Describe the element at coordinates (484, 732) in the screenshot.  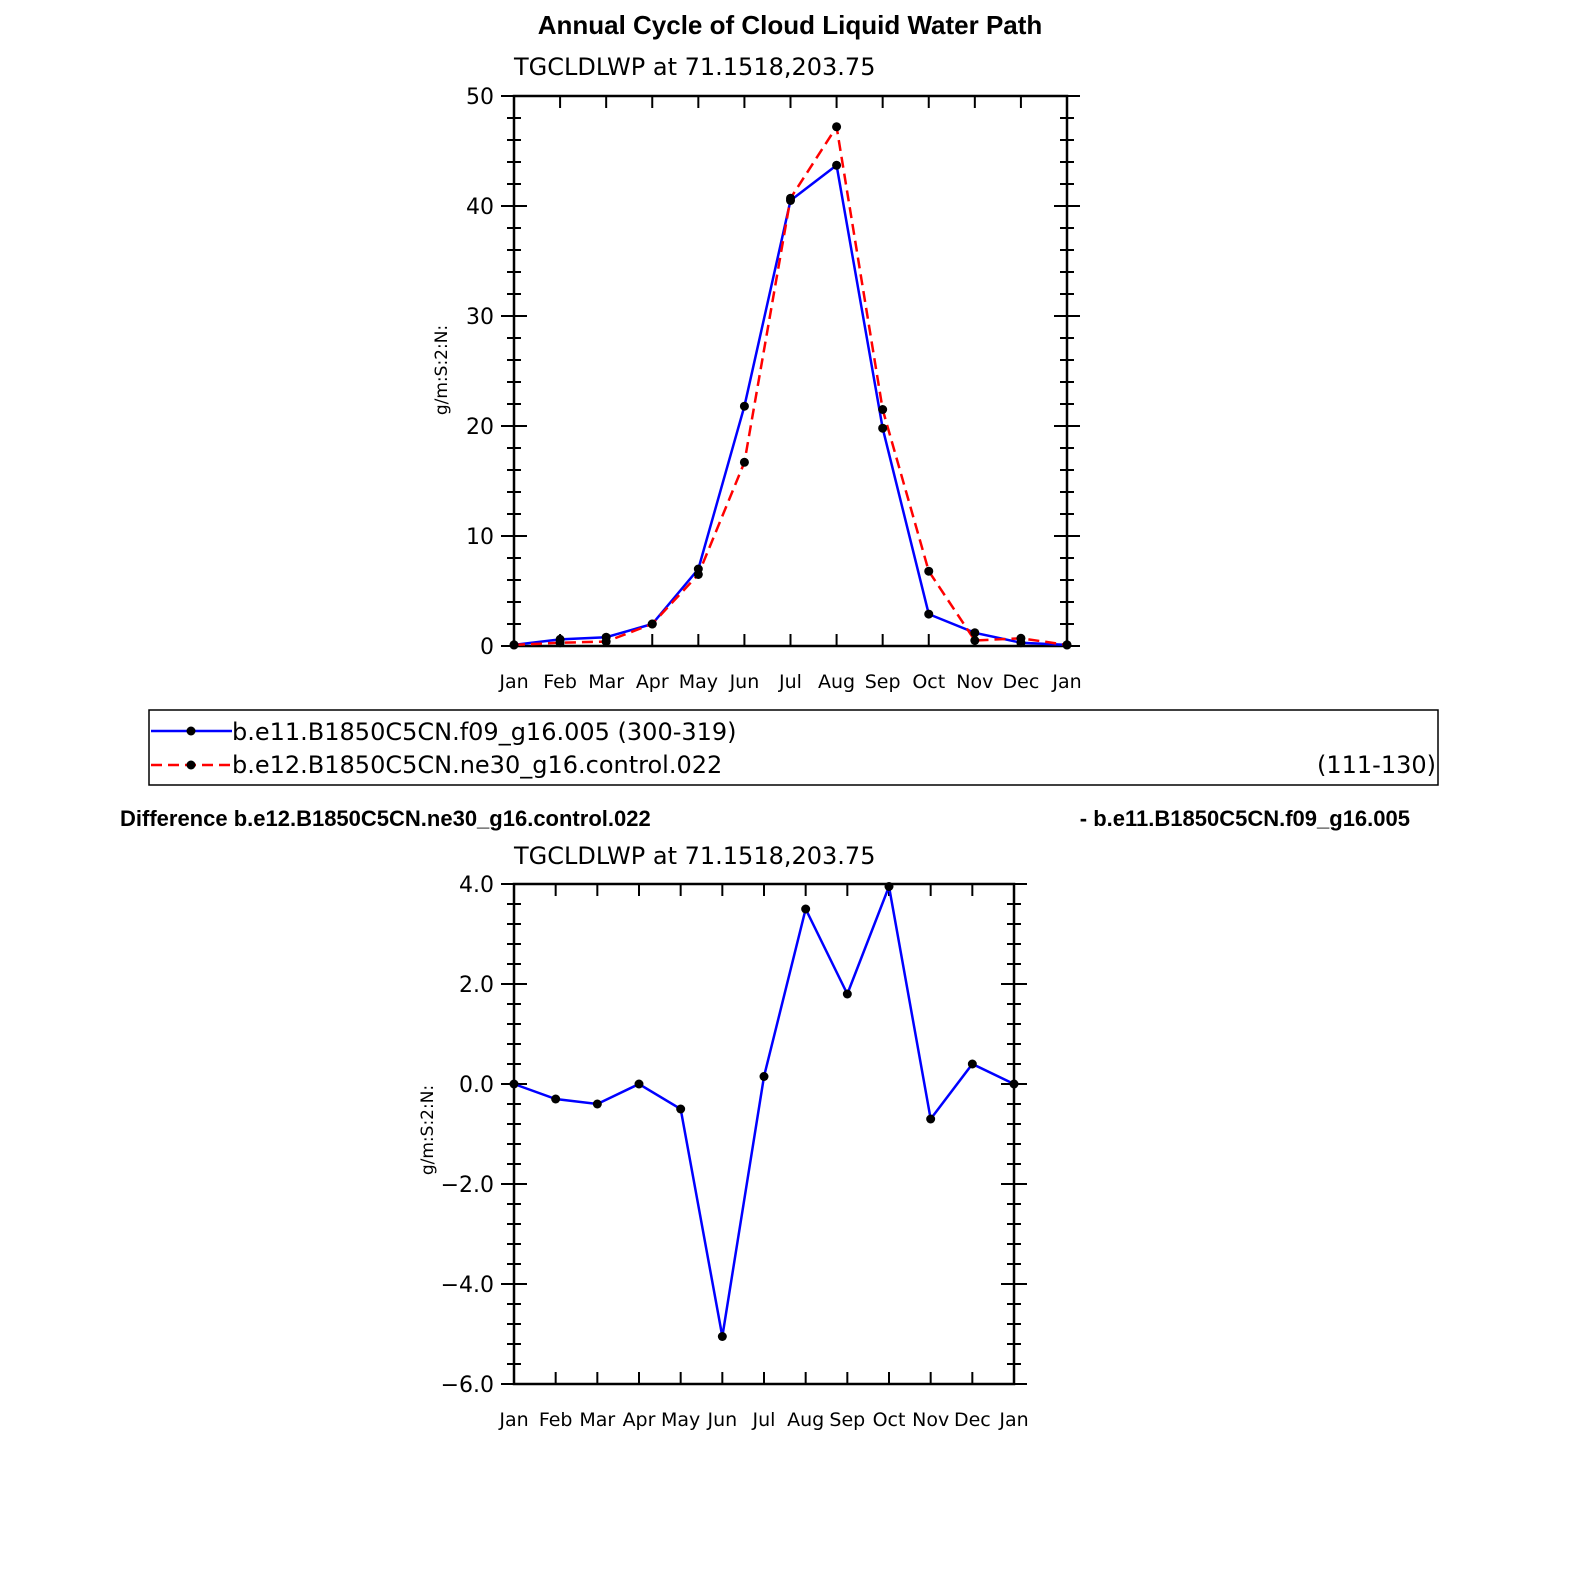
I see `legend-label-blue: b.e11.B1850C5CN.f09_g16.005 (300-319)` at that location.